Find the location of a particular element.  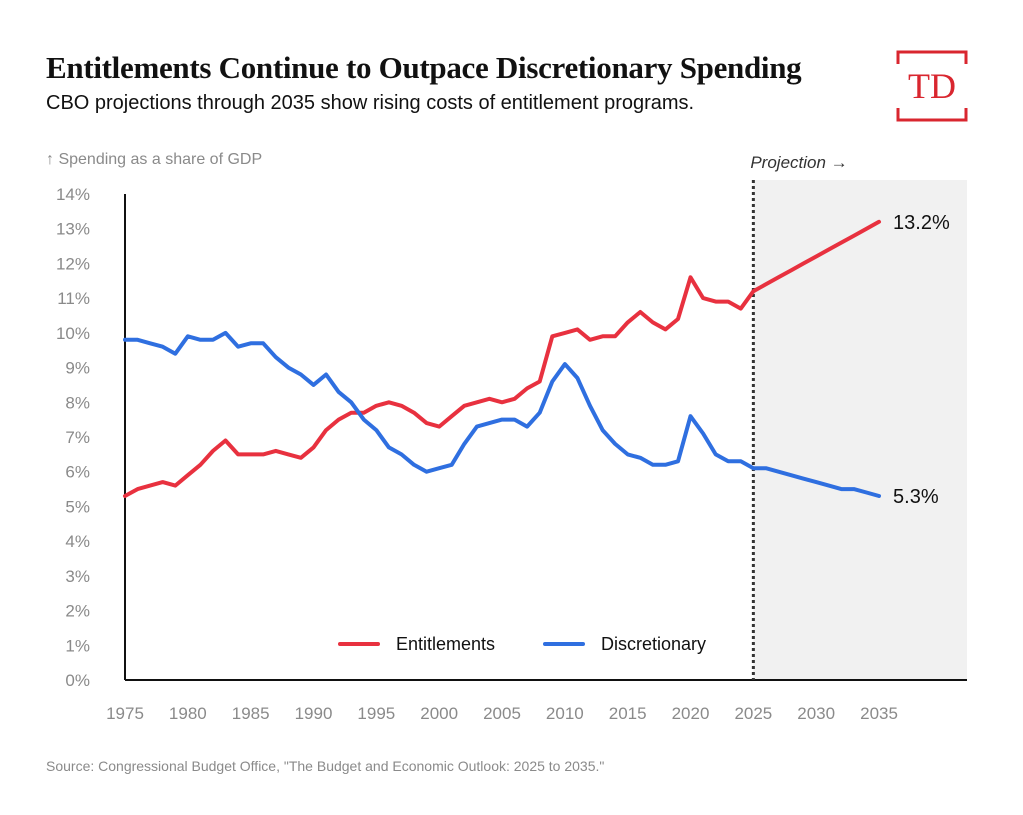

legend-label-discretionary: Discretionary is located at coordinates (653, 644).